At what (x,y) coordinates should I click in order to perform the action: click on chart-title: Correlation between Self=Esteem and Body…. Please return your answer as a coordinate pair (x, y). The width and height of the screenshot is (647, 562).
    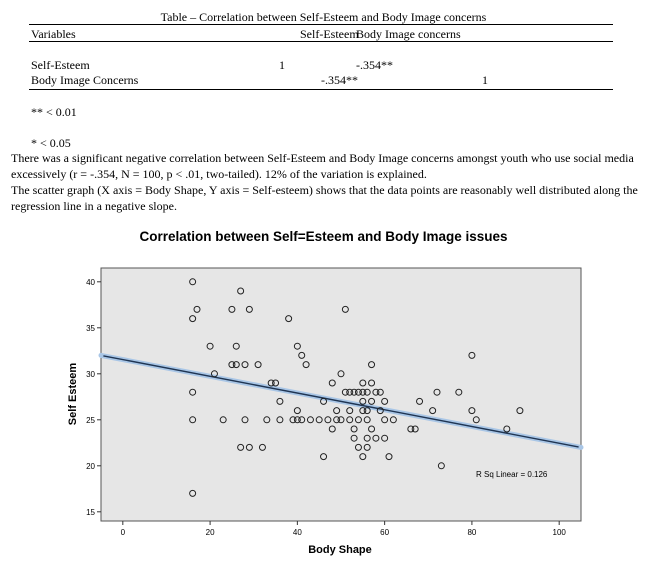
    Looking at the image, I should click on (323, 236).